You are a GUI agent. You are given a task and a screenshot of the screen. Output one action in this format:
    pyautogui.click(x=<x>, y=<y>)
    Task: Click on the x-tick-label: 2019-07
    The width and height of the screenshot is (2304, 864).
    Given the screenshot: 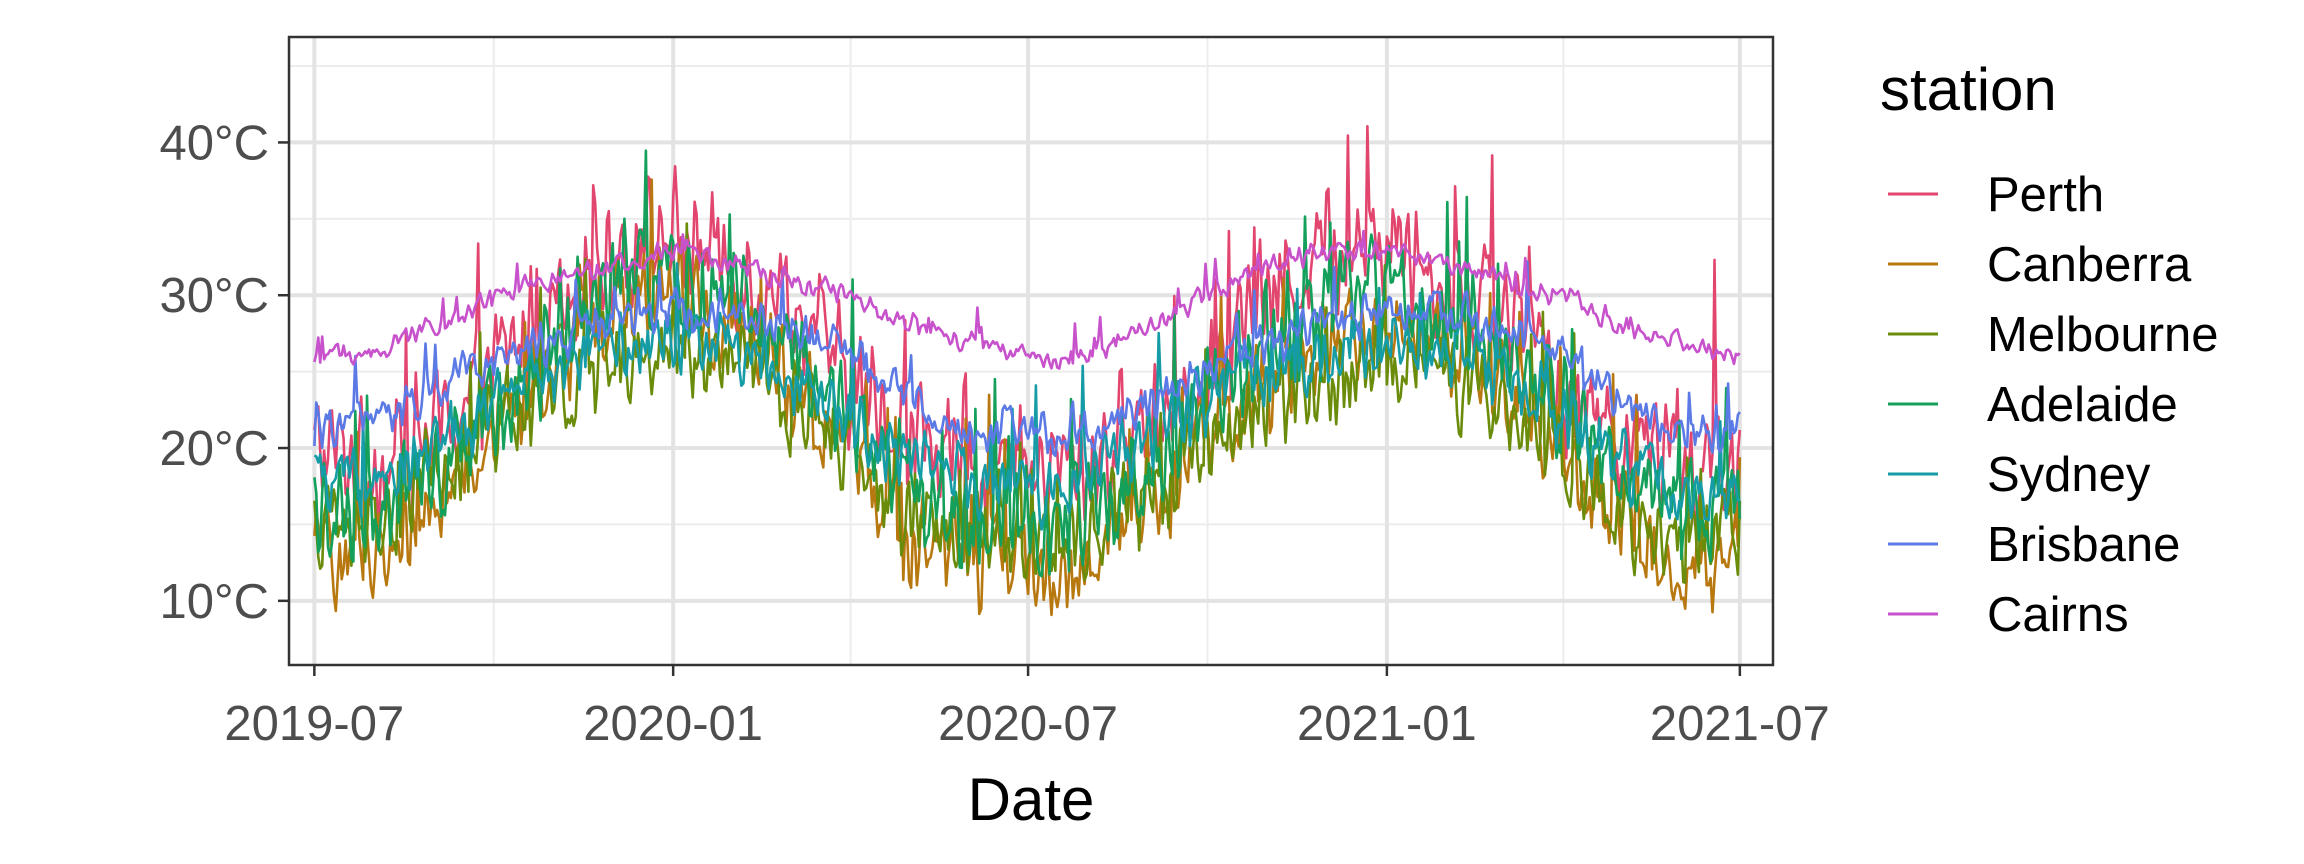 What is the action you would take?
    pyautogui.click(x=314, y=724)
    